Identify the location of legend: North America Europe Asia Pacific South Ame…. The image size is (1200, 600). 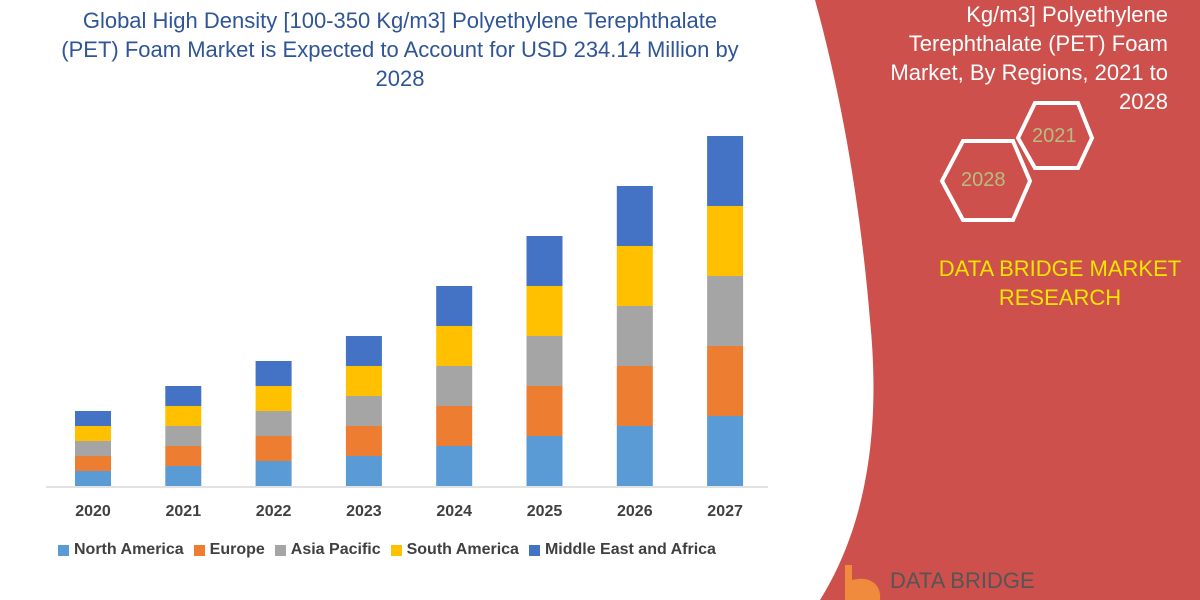
(387, 550).